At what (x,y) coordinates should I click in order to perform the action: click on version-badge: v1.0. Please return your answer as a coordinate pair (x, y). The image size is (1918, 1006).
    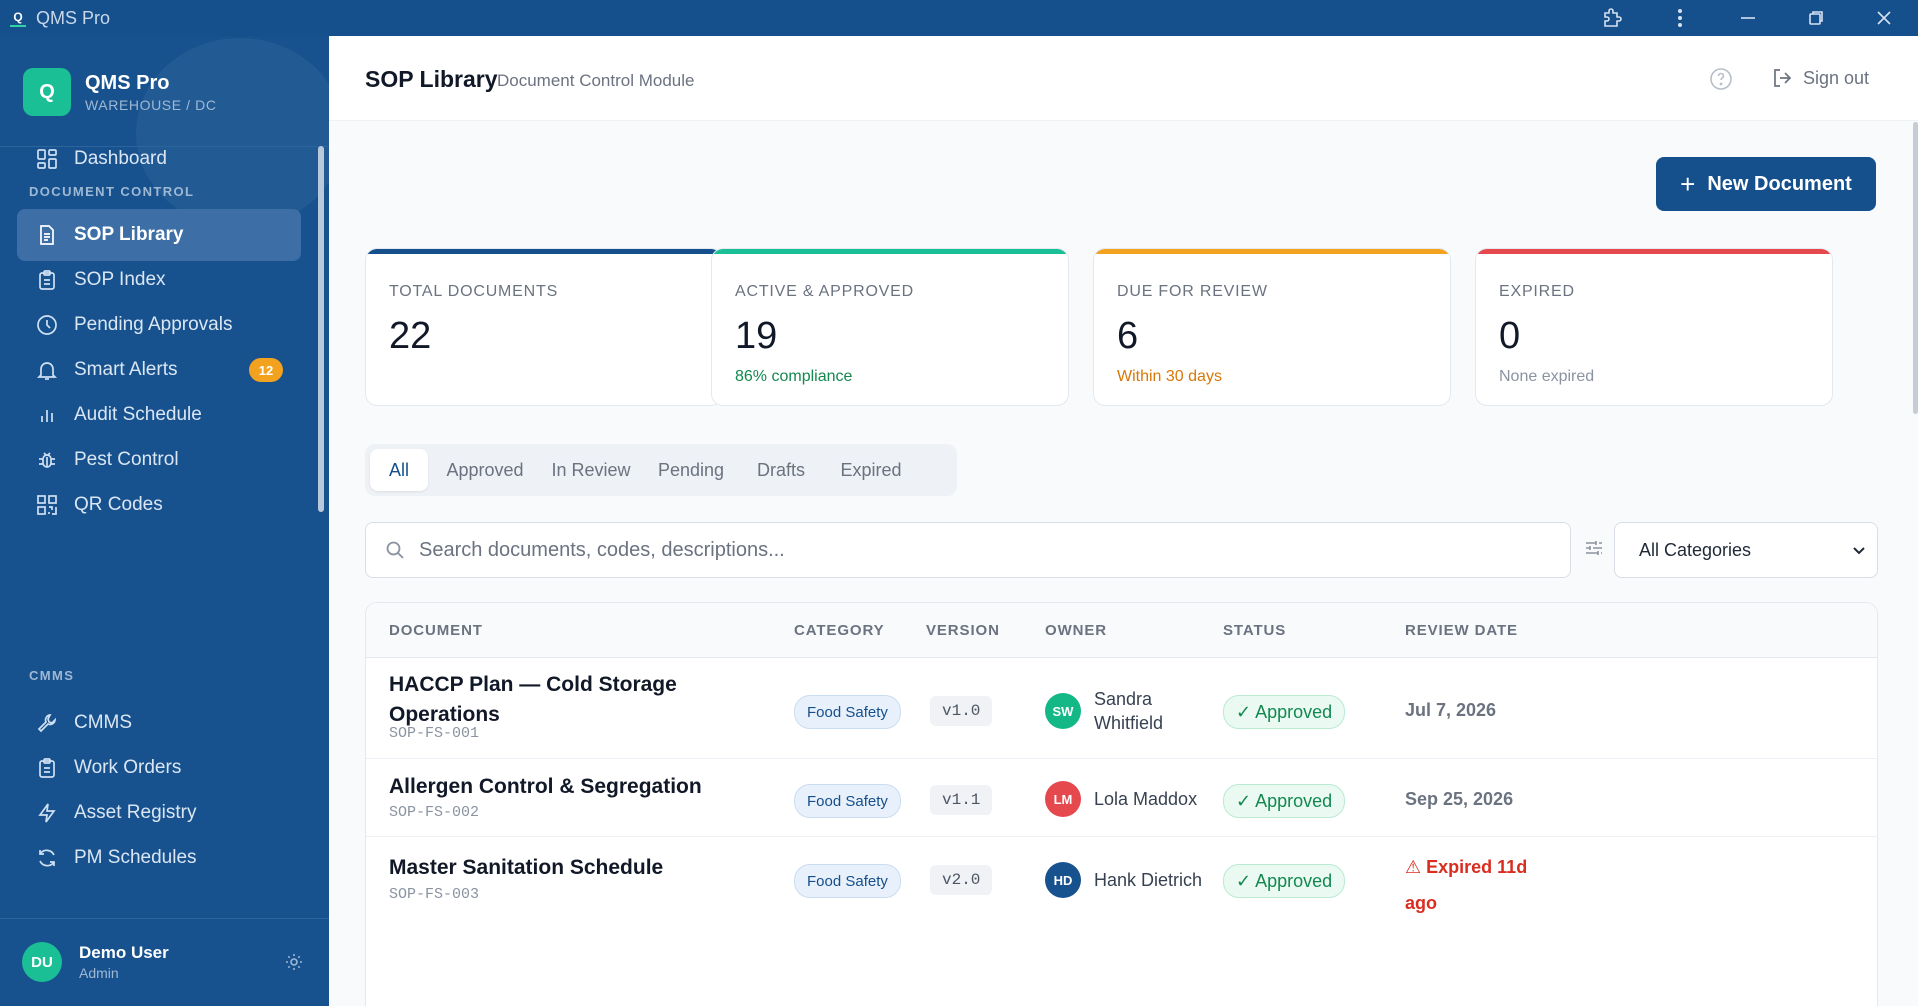
    Looking at the image, I should click on (961, 711).